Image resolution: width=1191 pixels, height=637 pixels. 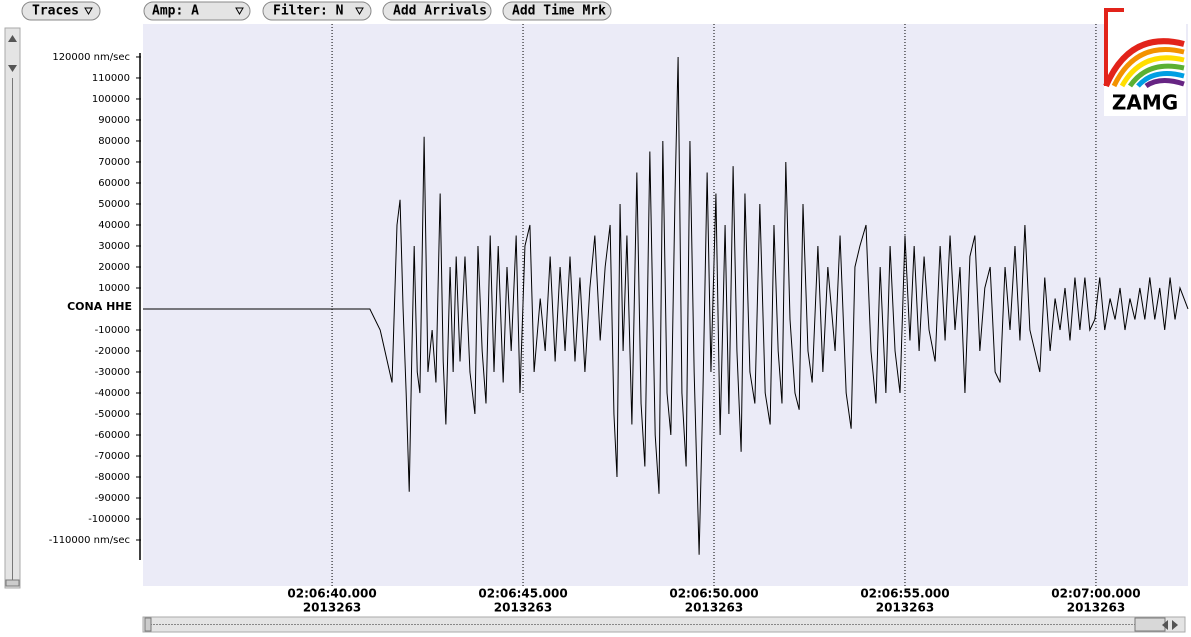 I want to click on x-tick-label: 02:06:55.000, so click(x=904, y=594).